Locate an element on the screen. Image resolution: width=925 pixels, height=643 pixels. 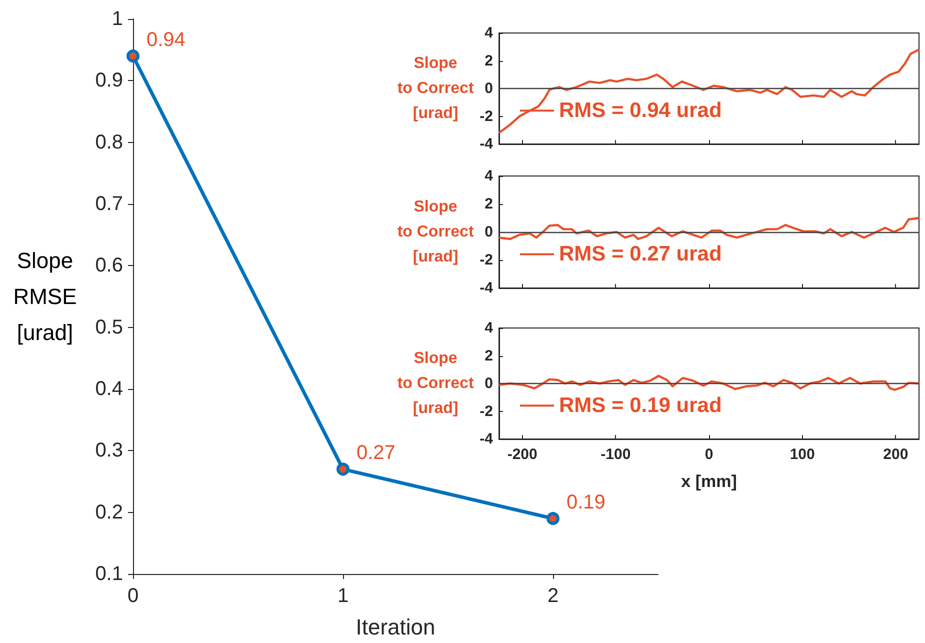
x-tick-label: 2 is located at coordinates (553, 596).